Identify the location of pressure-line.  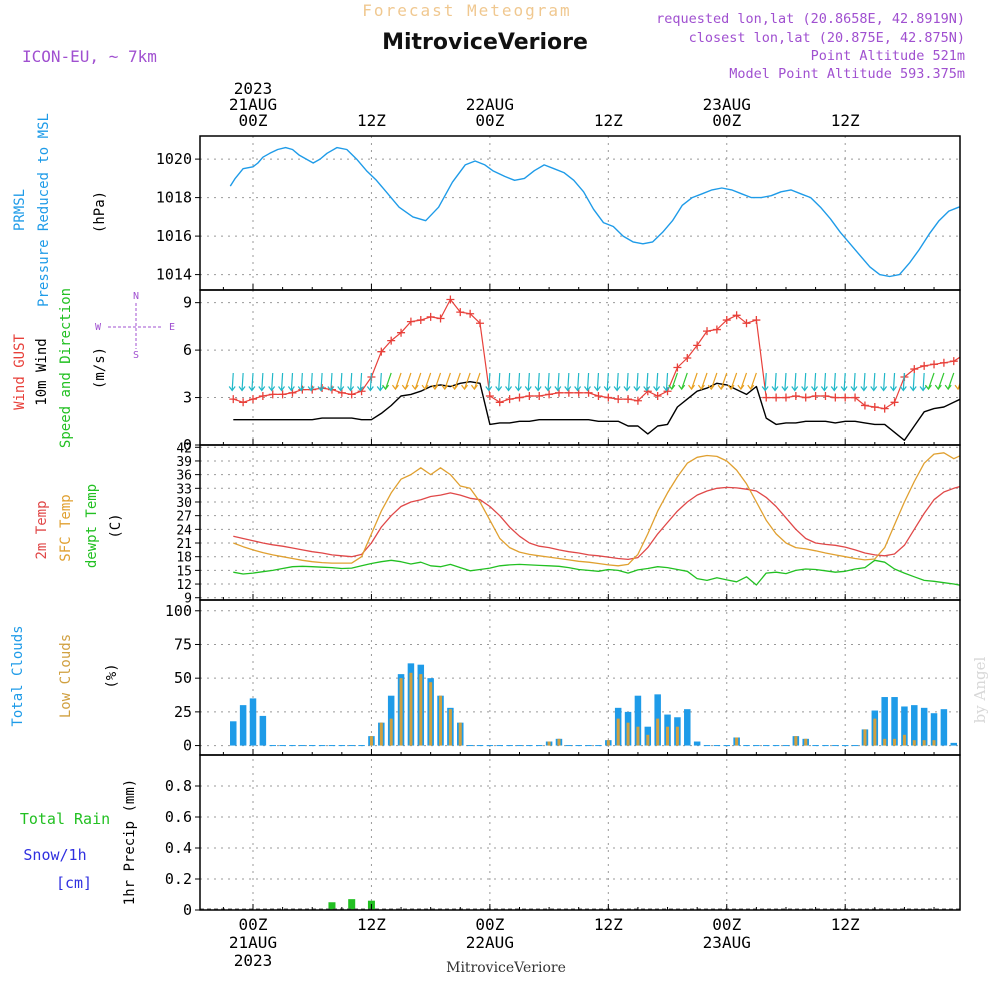
(594, 212).